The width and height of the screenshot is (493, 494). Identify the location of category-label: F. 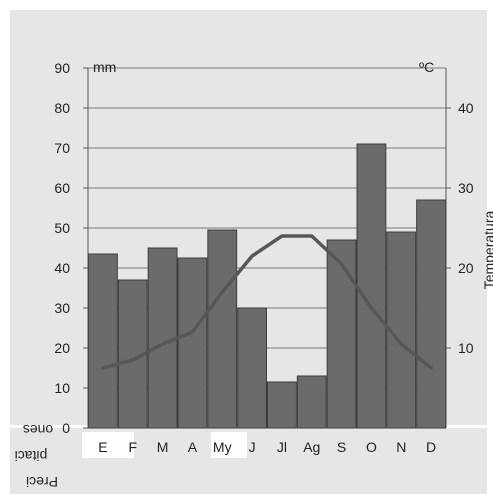
(132, 447).